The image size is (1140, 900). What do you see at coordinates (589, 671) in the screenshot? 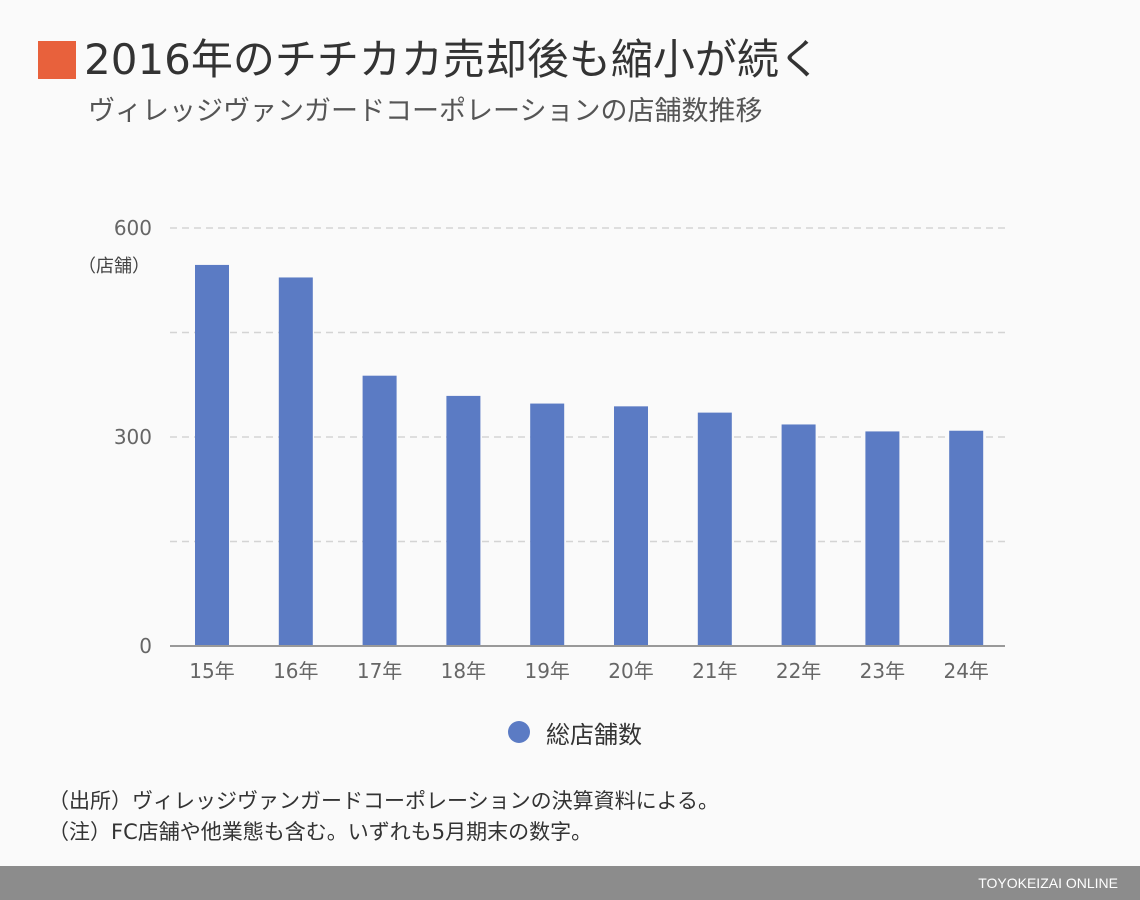
I see `x-tick-labels: 15年 16年 17年 18年 19年 20年 21年 22年 23年 24年` at bounding box center [589, 671].